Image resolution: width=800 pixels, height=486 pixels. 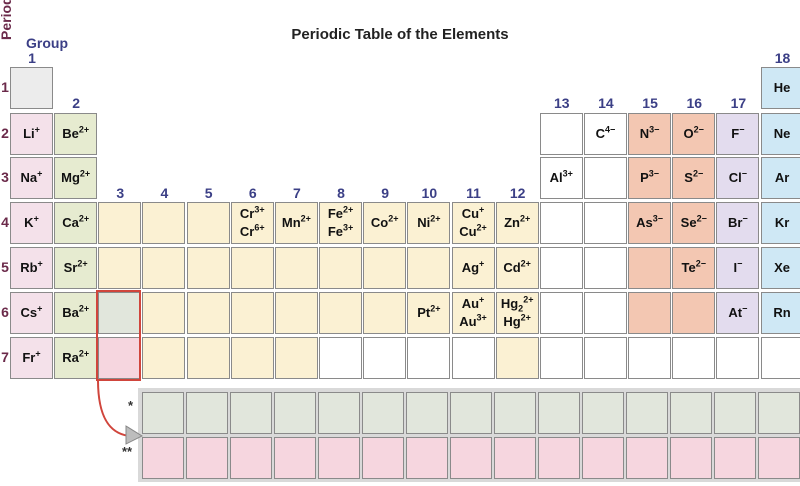 What do you see at coordinates (341, 358) in the screenshot?
I see `element-cell-p7-g8` at bounding box center [341, 358].